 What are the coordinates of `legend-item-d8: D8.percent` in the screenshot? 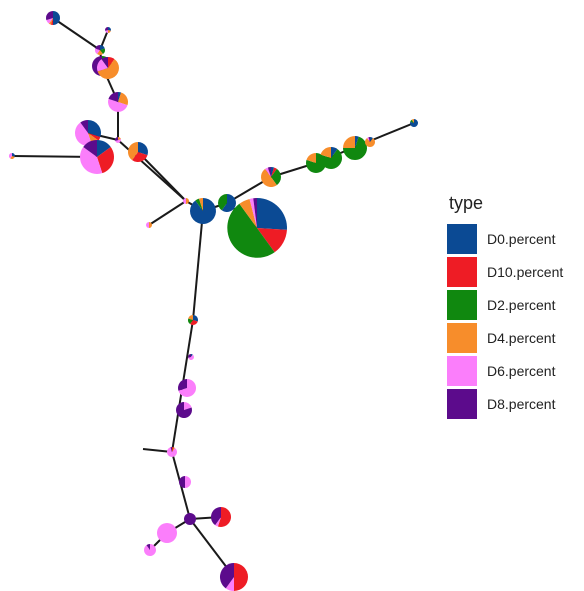 It's located at (505, 403).